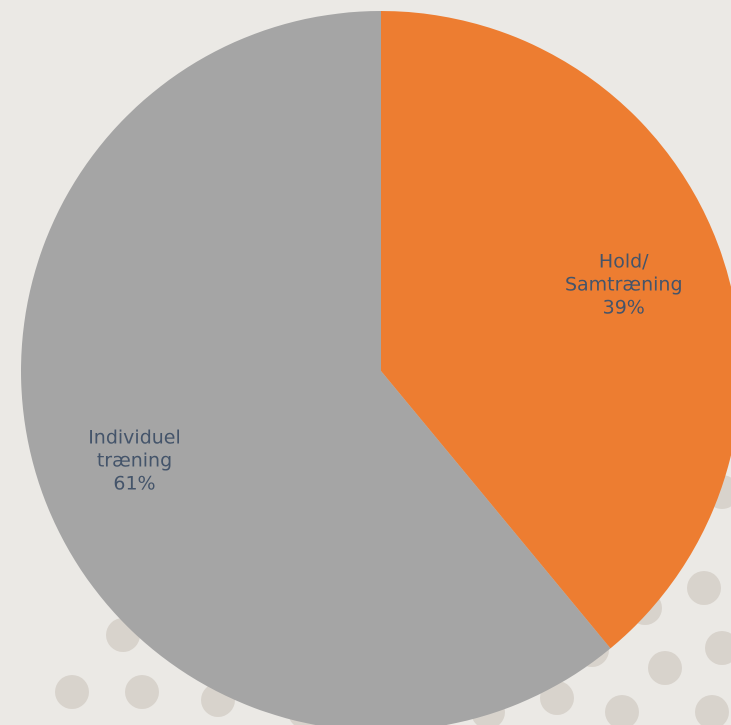 Image resolution: width=731 pixels, height=725 pixels. I want to click on pie-slice-label-1: Individuel træning 61%, so click(134, 461).